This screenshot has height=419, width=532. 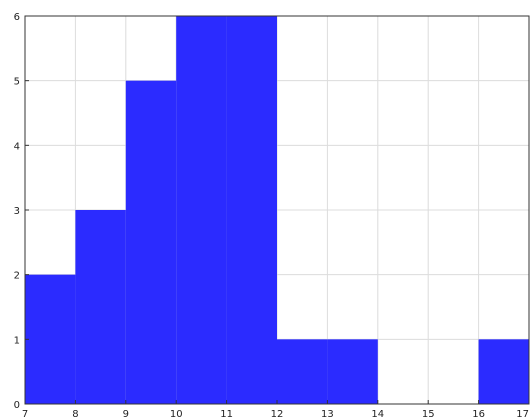 What do you see at coordinates (327, 414) in the screenshot?
I see `x-tick-label: 13` at bounding box center [327, 414].